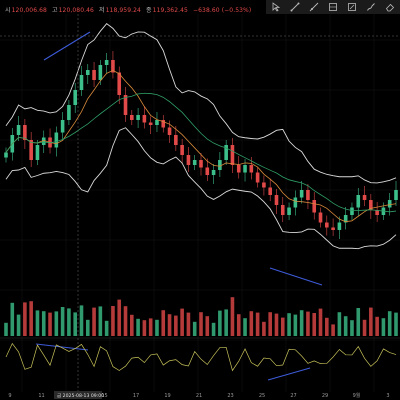 This screenshot has height=400, width=400. I want to click on x-axis-tick-label: 17, so click(136, 396).